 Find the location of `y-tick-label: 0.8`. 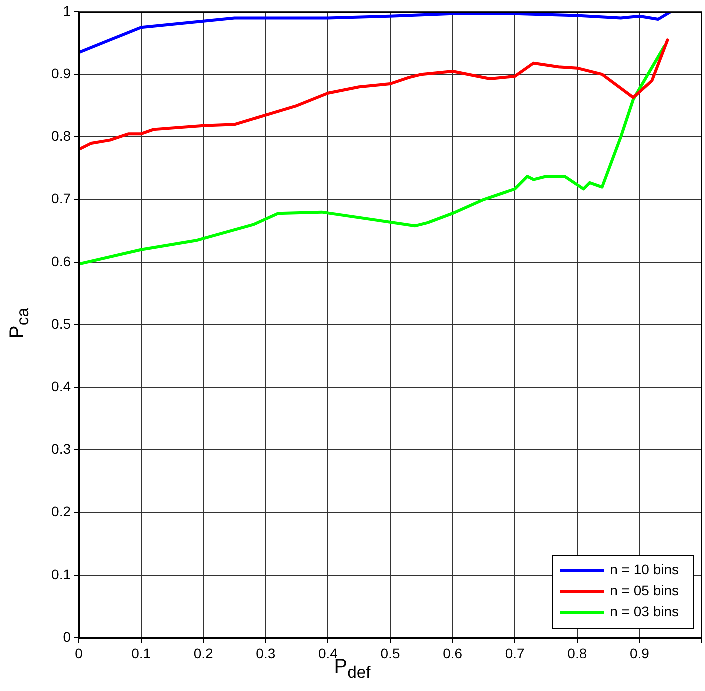

y-tick-label: 0.8 is located at coordinates (62, 136).